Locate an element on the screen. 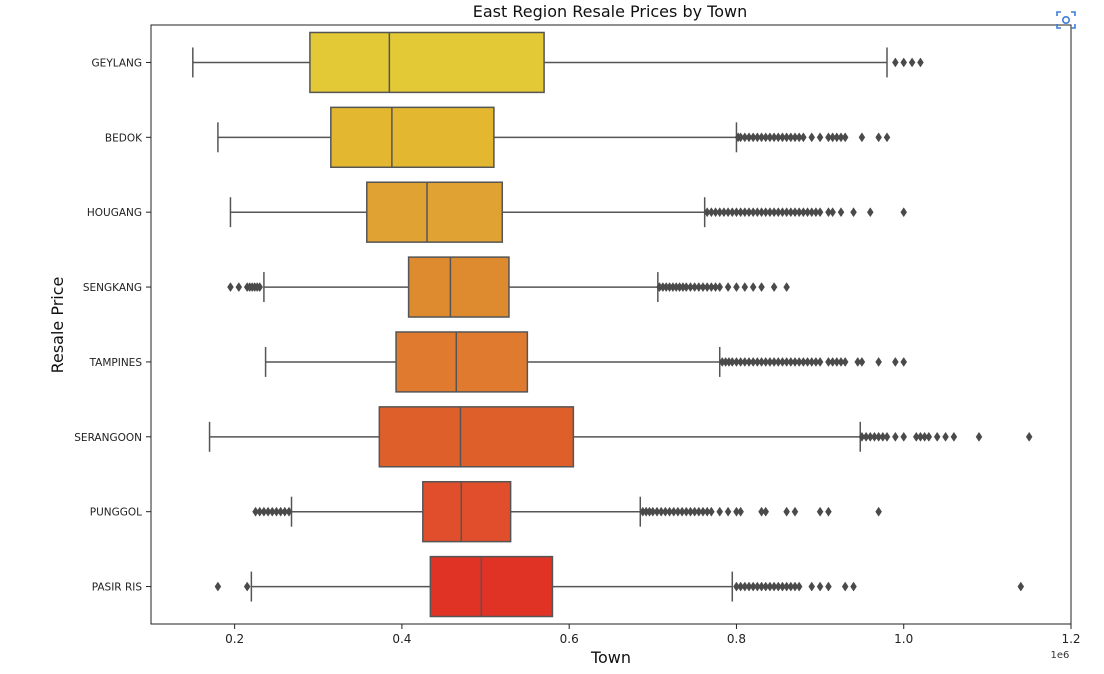  y-tick-label: BEDOK is located at coordinates (124, 138).